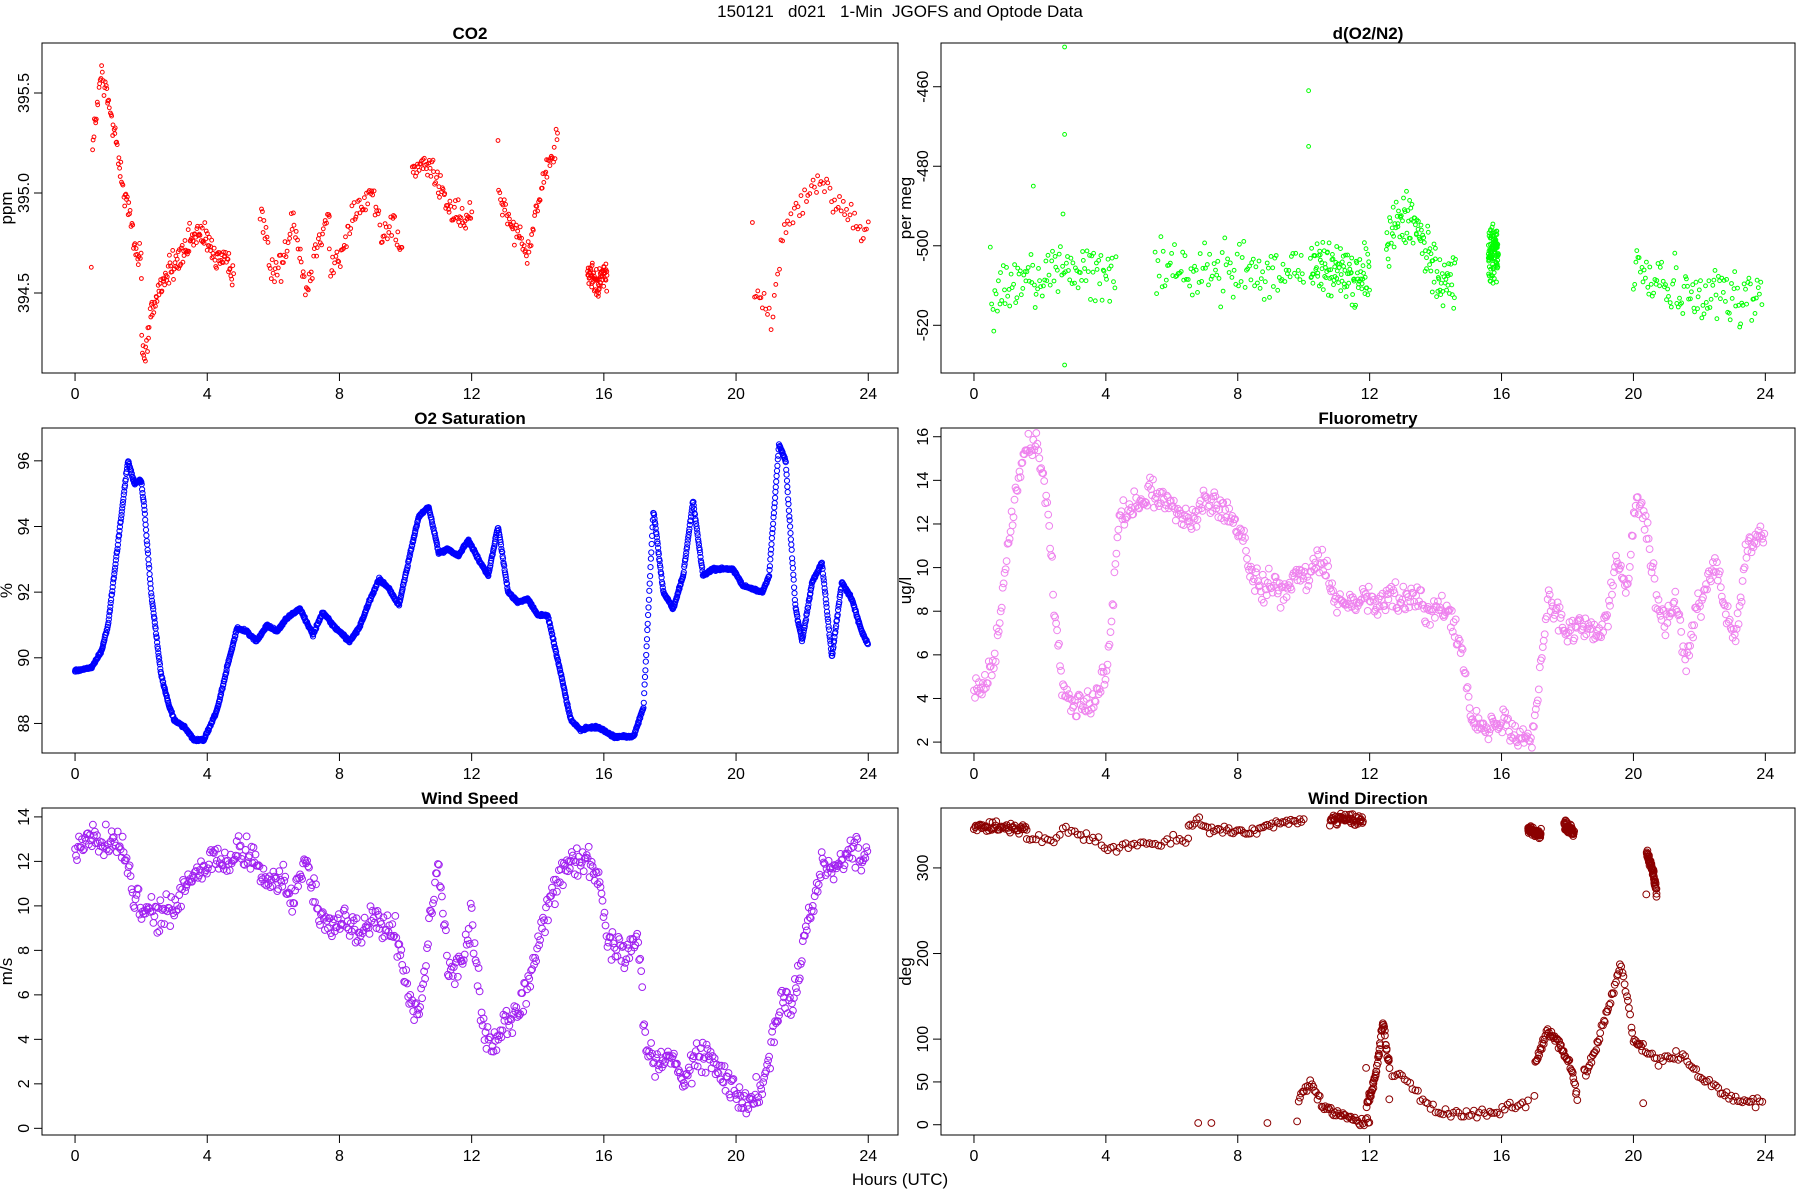  What do you see at coordinates (339, 1156) in the screenshot?
I see `x-tick-label: 8` at bounding box center [339, 1156].